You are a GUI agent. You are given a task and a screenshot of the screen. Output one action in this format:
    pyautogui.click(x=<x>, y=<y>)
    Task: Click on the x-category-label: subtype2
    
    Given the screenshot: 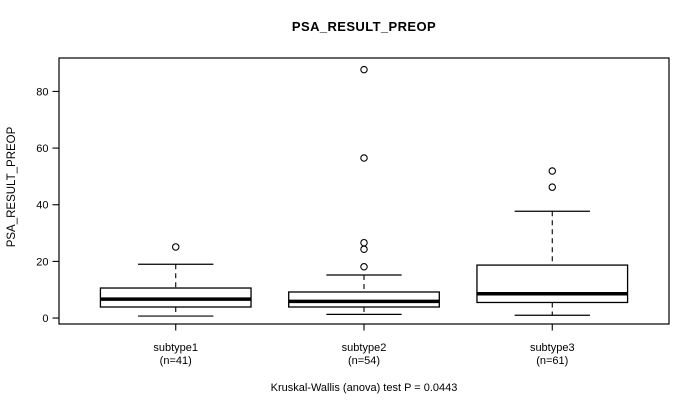 What is the action you would take?
    pyautogui.click(x=364, y=348)
    